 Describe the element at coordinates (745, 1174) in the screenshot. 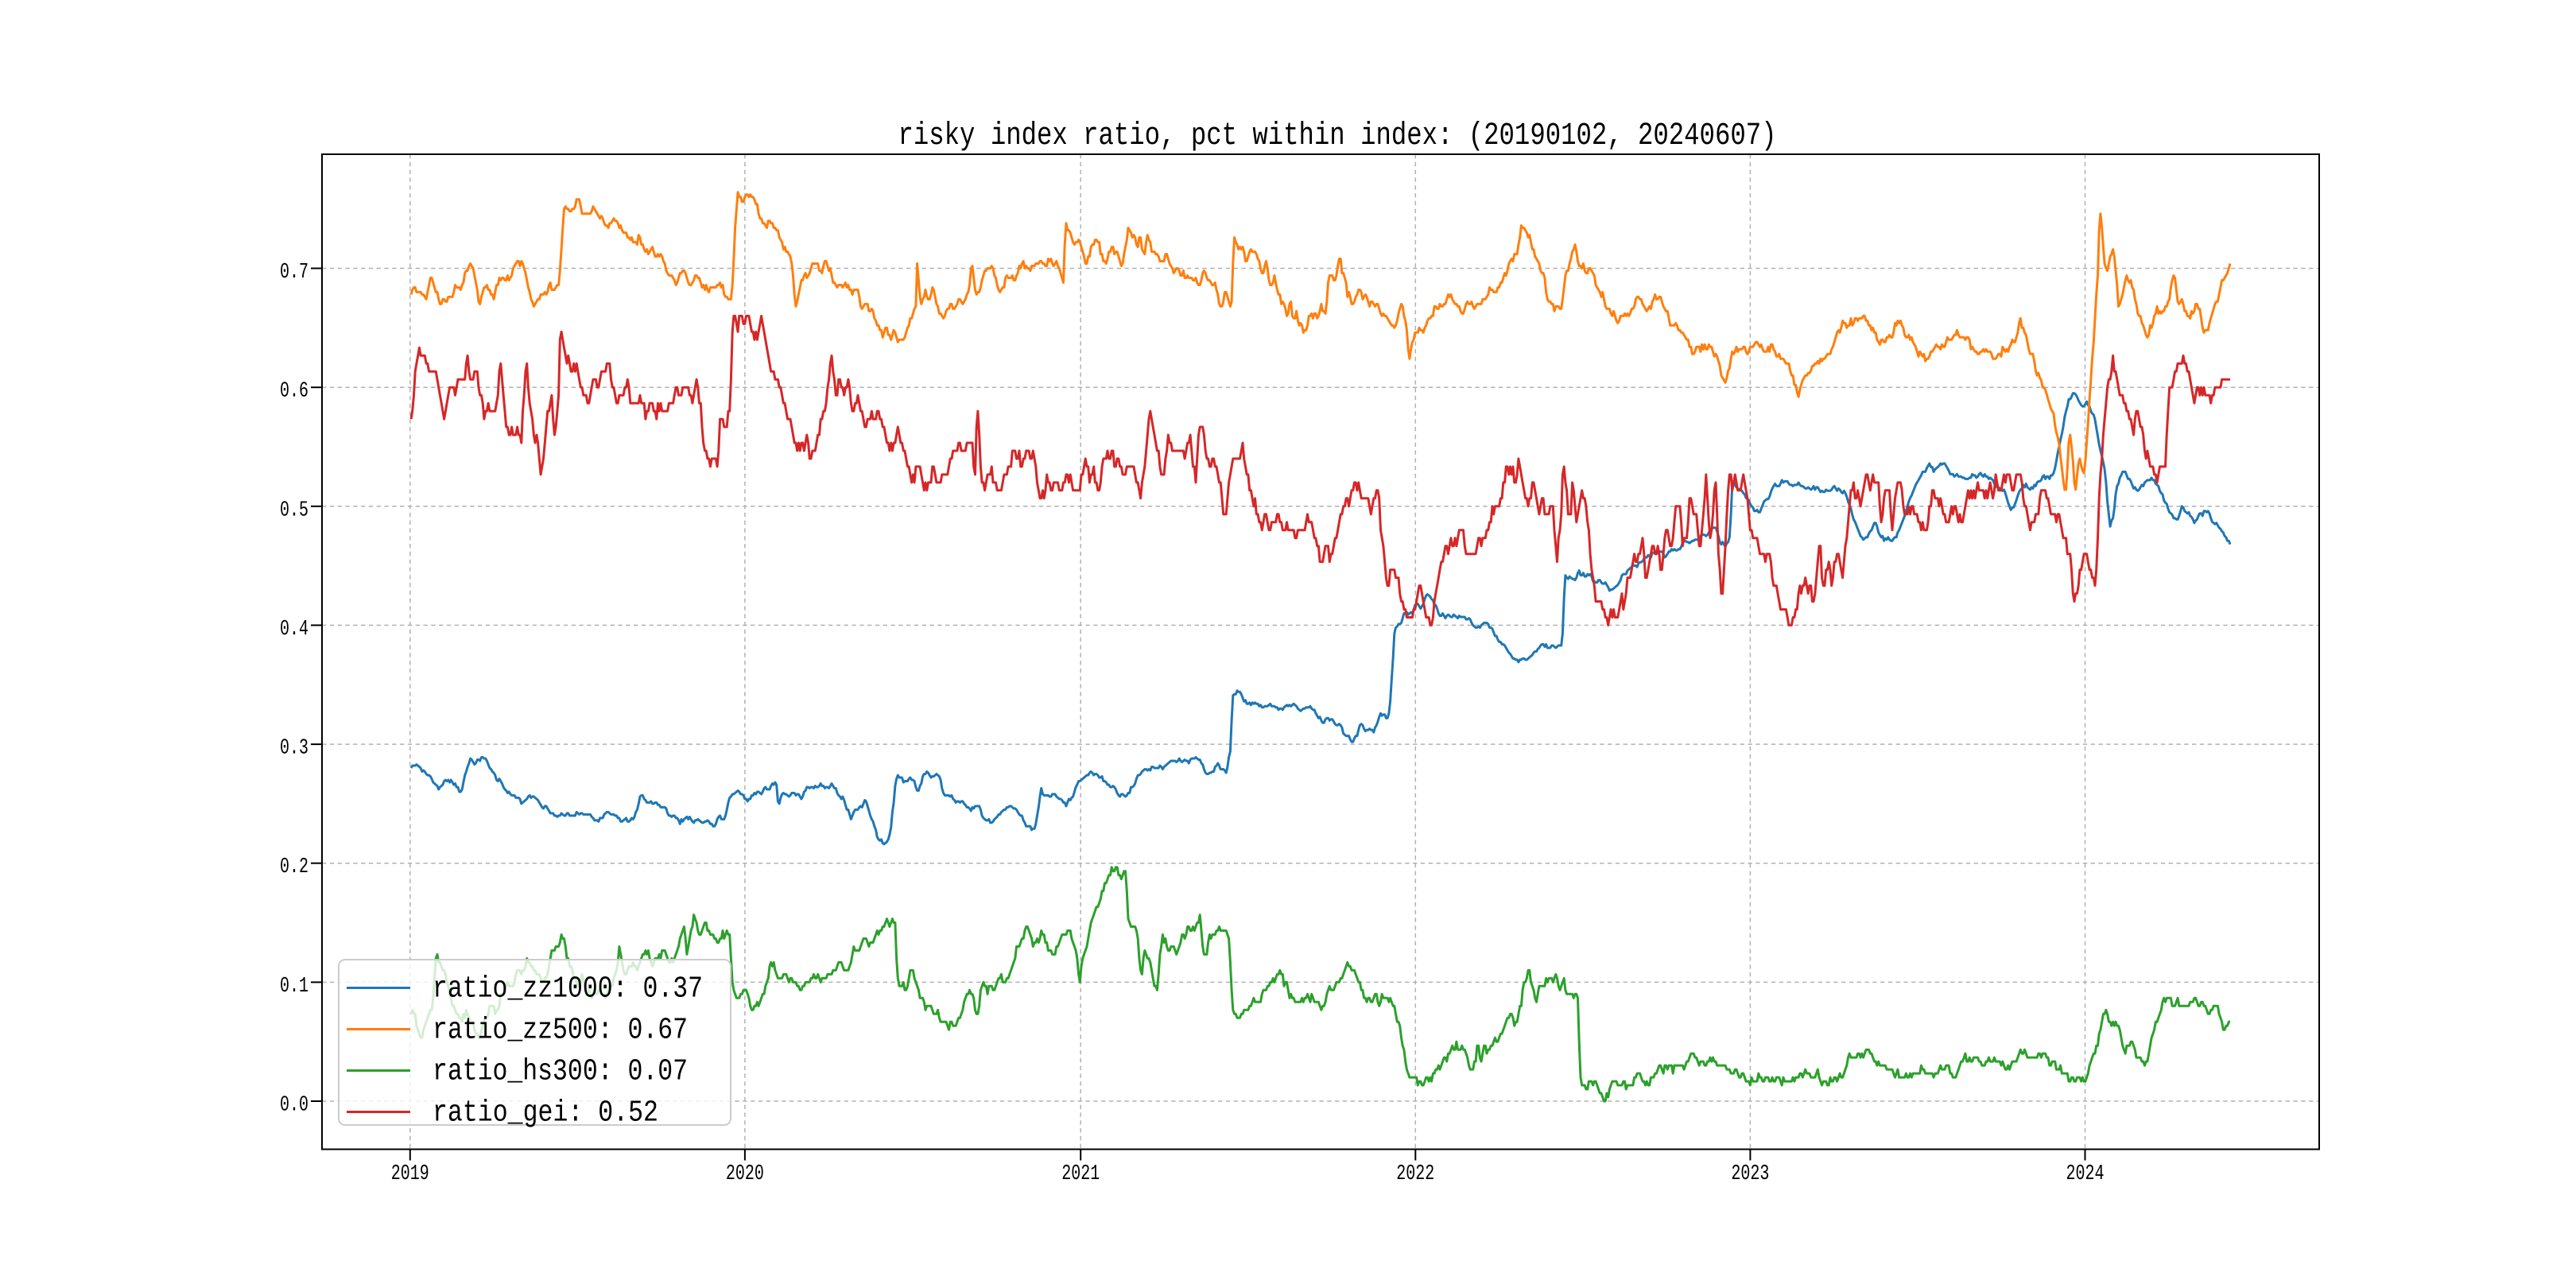

I see `svg-text: 2020` at that location.